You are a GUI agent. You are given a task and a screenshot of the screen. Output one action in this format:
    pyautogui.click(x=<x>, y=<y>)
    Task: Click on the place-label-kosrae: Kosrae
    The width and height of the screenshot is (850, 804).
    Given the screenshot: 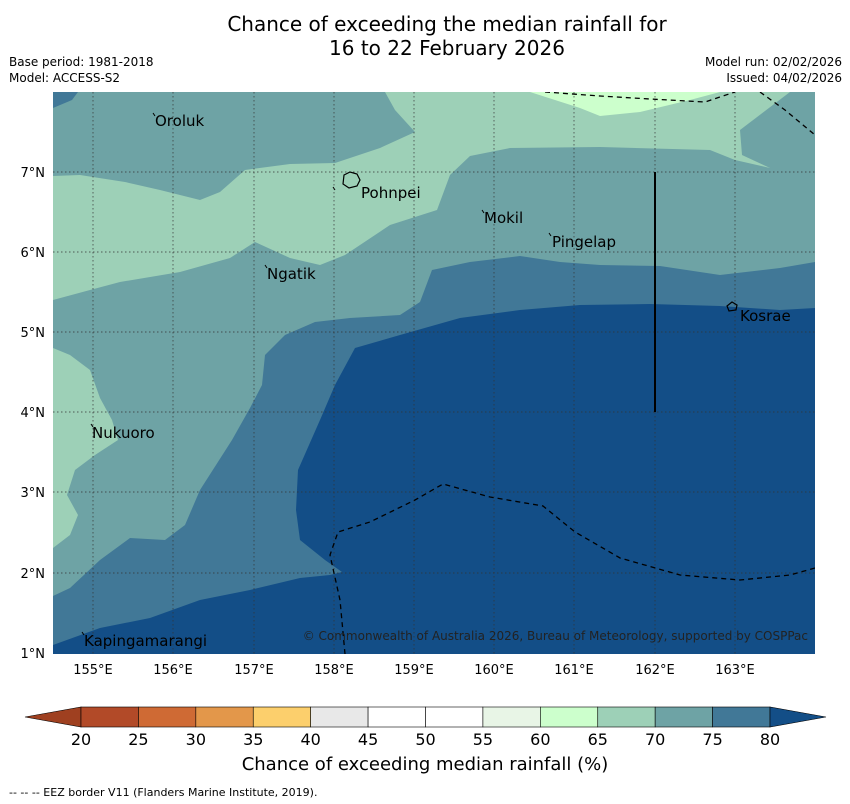 What is the action you would take?
    pyautogui.click(x=765, y=316)
    